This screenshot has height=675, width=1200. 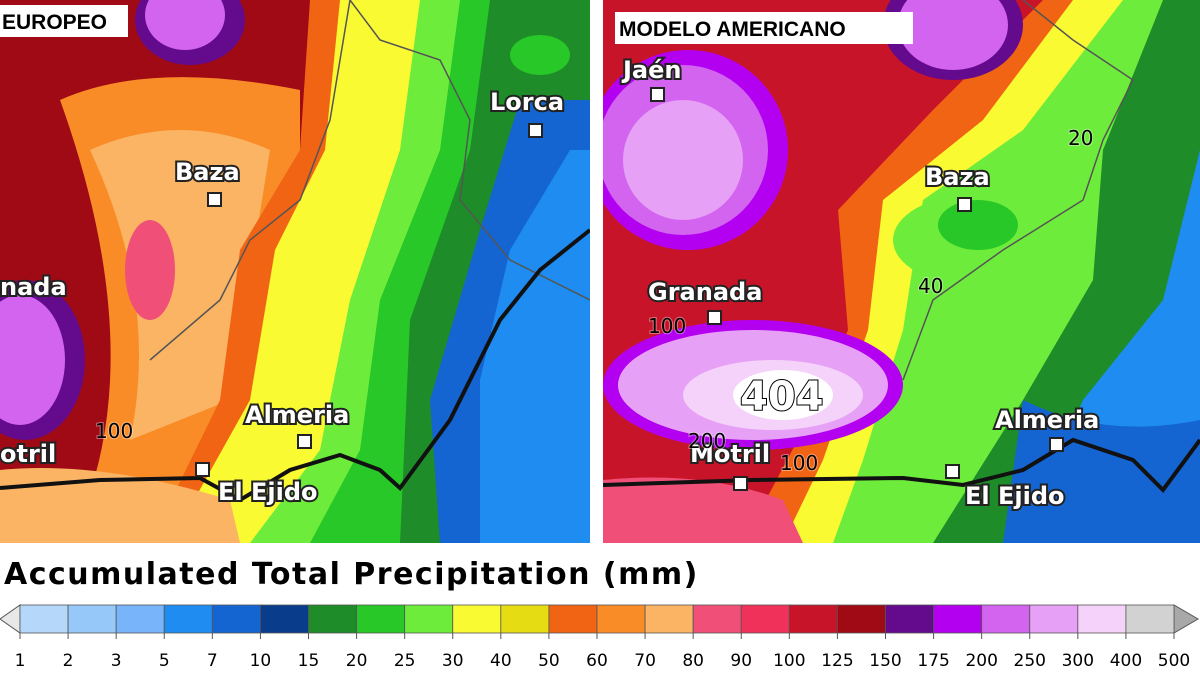 I want to click on tick-label: 200, so click(x=981, y=661).